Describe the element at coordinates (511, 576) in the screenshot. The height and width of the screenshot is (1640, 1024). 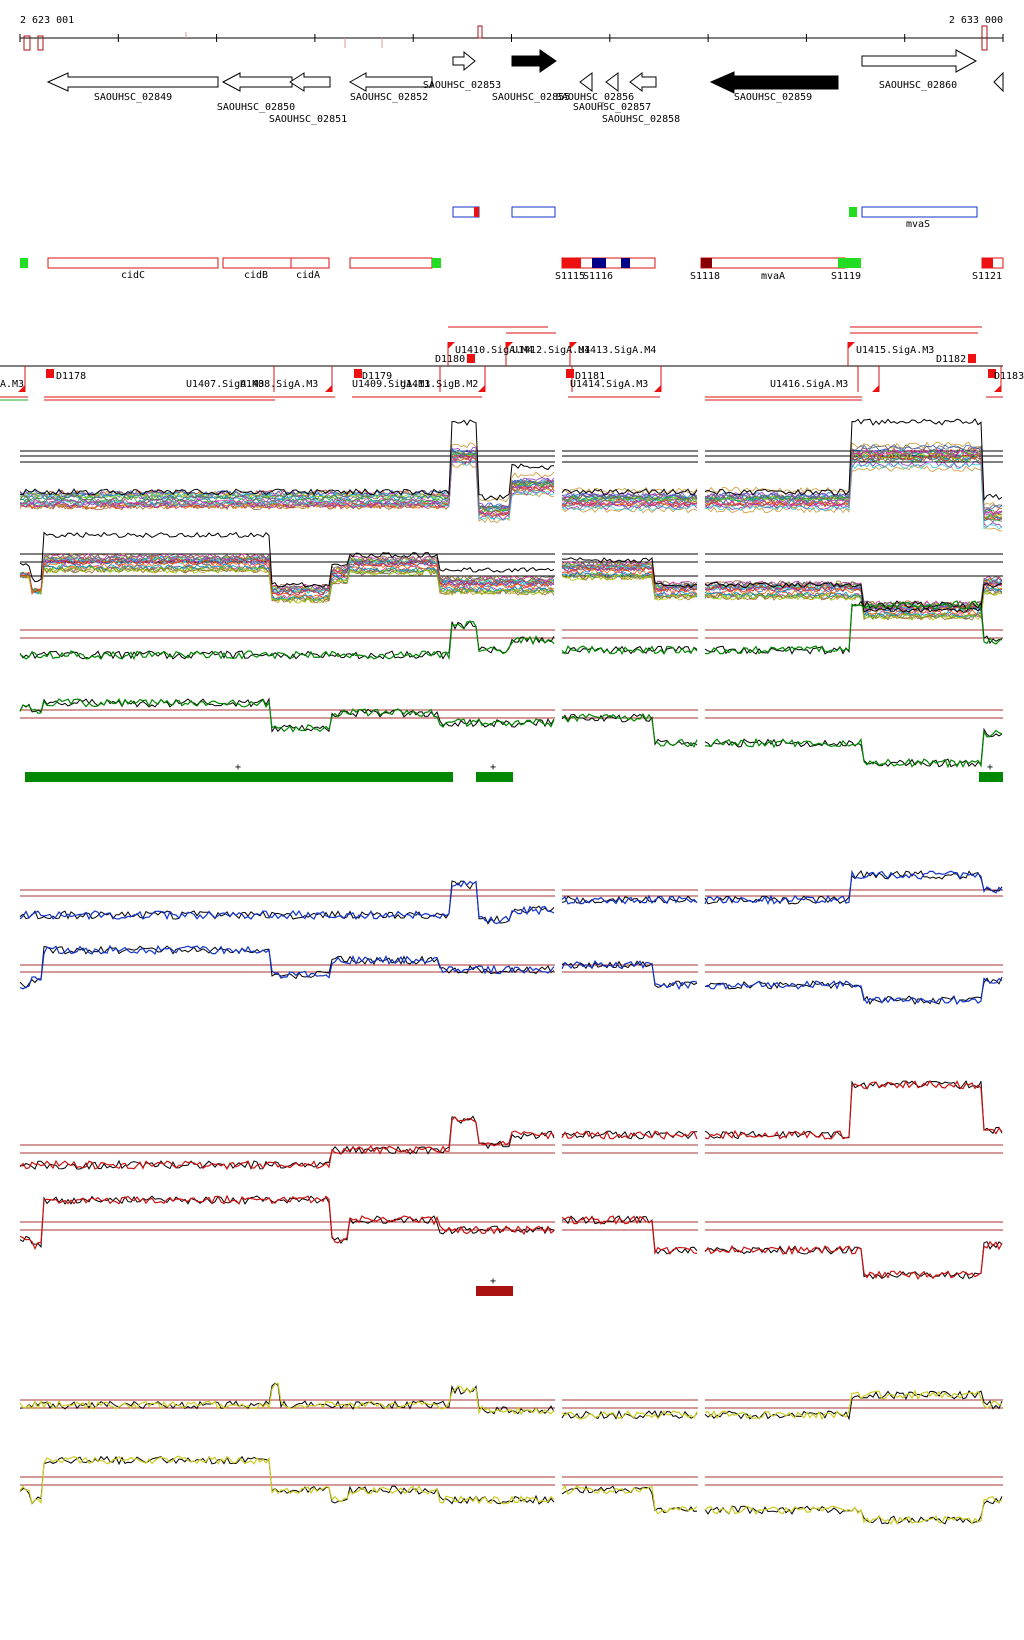
I see `multi-sample-plot-reverse` at that location.